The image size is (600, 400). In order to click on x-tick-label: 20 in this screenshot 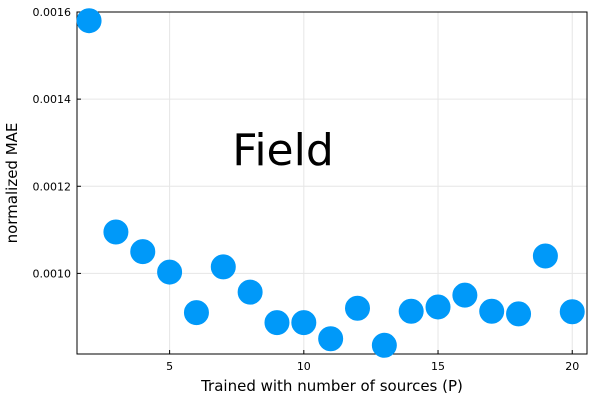, I will do `click(572, 366)`.